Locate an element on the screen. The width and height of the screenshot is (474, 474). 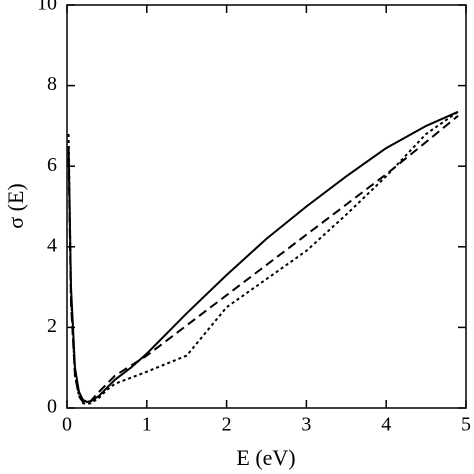
y-tick-label: 8 is located at coordinates (52, 84).